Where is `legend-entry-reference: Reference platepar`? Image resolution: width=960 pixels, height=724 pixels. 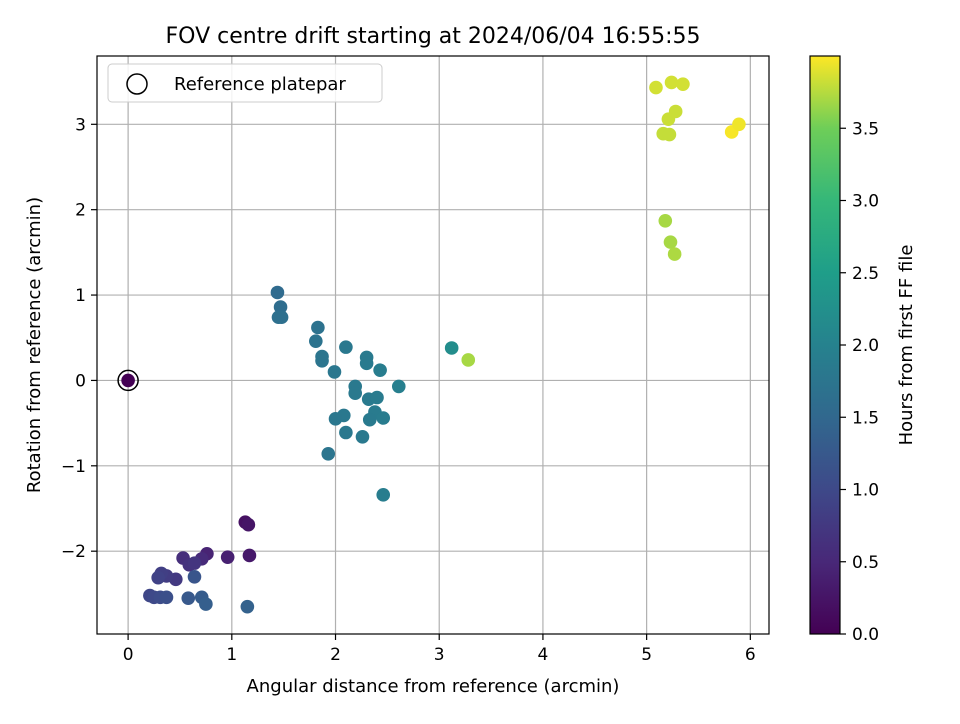 legend-entry-reference: Reference platepar is located at coordinates (260, 84).